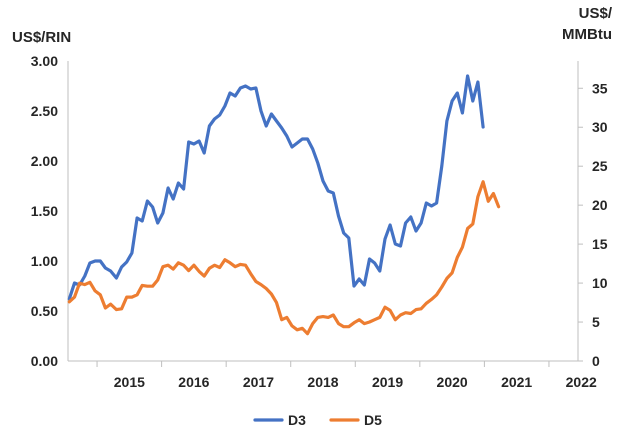 The width and height of the screenshot is (626, 437). I want to click on x-tick-label: 2016, so click(193, 382).